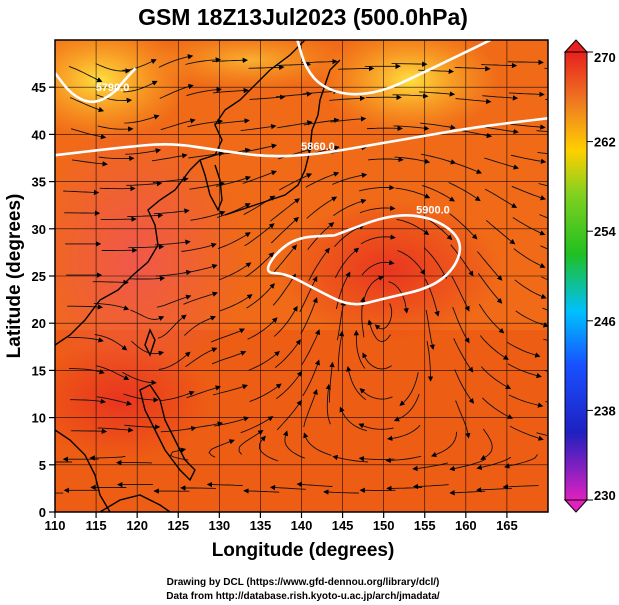  I want to click on coastline-korea, so click(211, 185).